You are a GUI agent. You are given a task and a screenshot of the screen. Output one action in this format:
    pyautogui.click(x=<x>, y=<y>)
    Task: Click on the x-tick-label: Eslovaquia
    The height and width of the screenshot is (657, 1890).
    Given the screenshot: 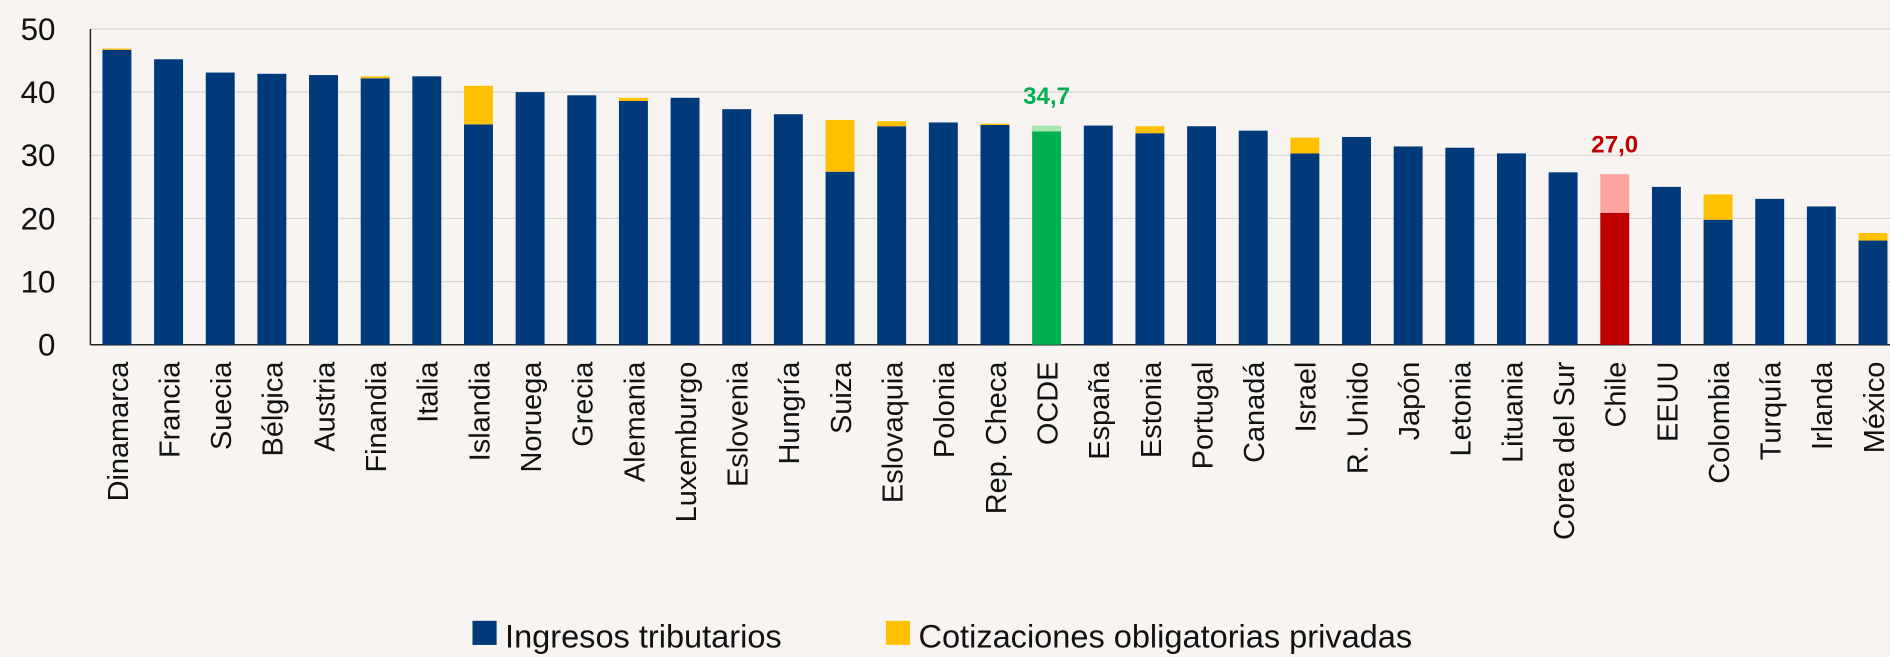 What is the action you would take?
    pyautogui.click(x=894, y=432)
    